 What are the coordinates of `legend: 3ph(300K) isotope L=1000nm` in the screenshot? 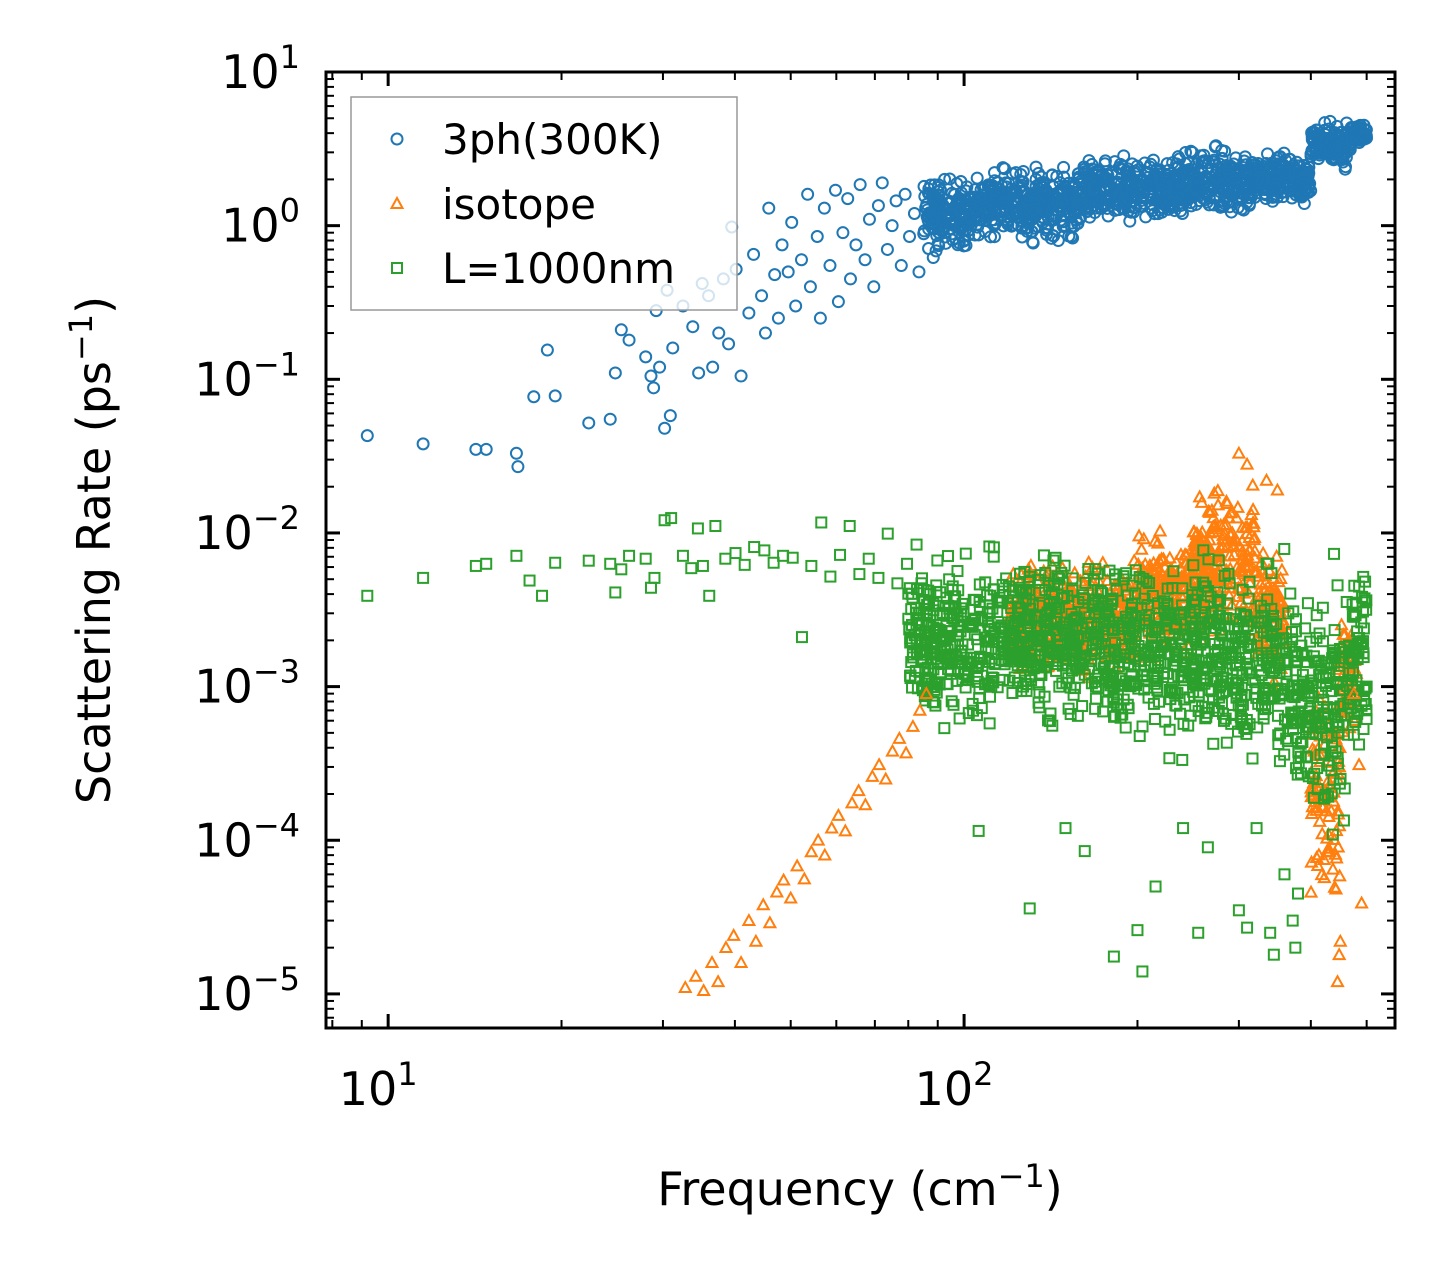 It's located at (544, 203).